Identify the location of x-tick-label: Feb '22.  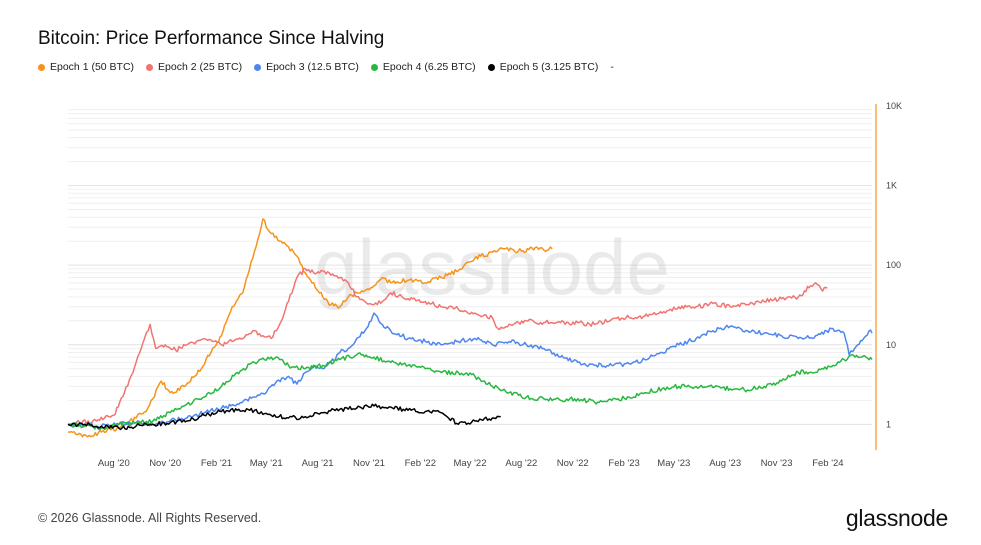
(420, 463).